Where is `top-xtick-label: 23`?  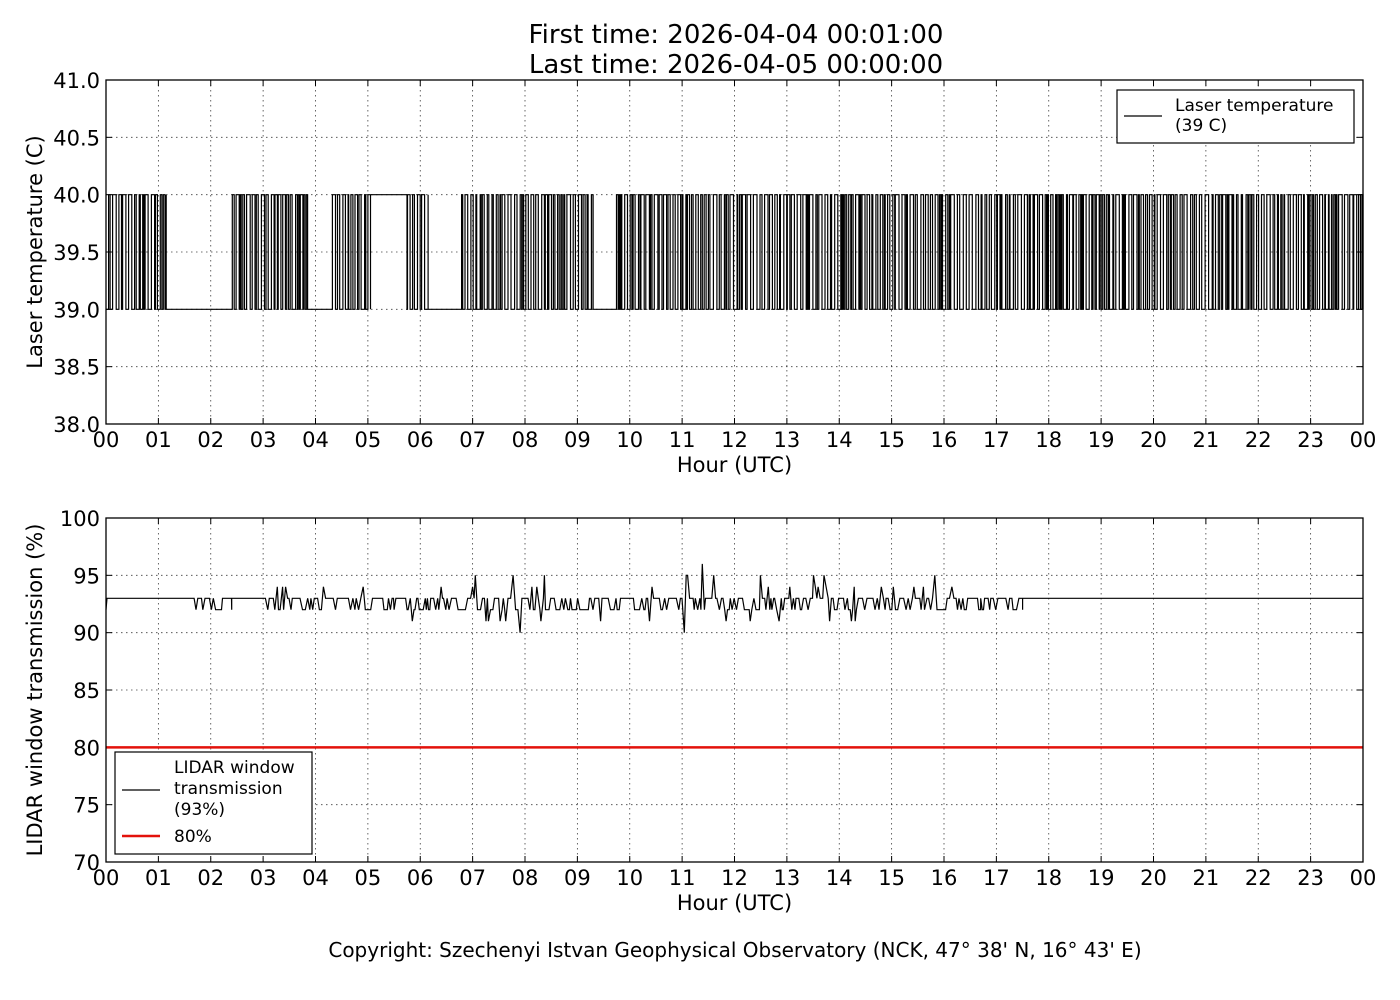
top-xtick-label: 23 is located at coordinates (1310, 440).